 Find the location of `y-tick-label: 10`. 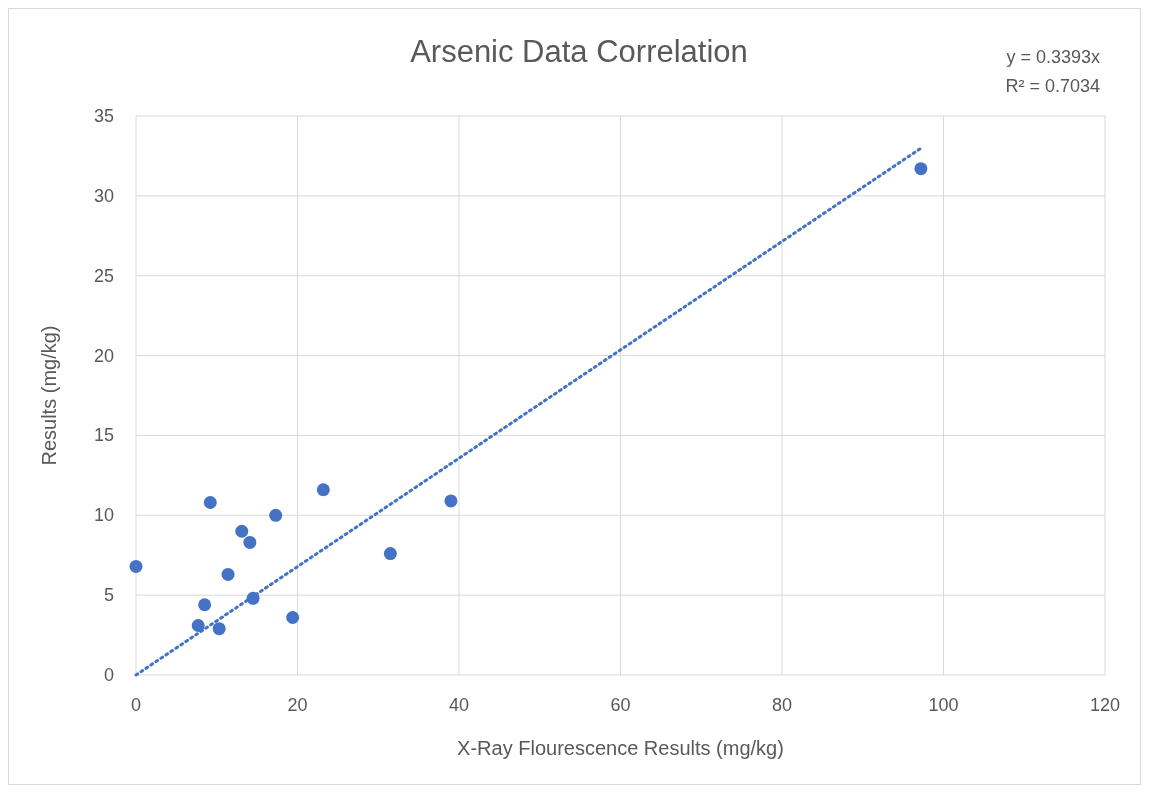

y-tick-label: 10 is located at coordinates (103, 515).